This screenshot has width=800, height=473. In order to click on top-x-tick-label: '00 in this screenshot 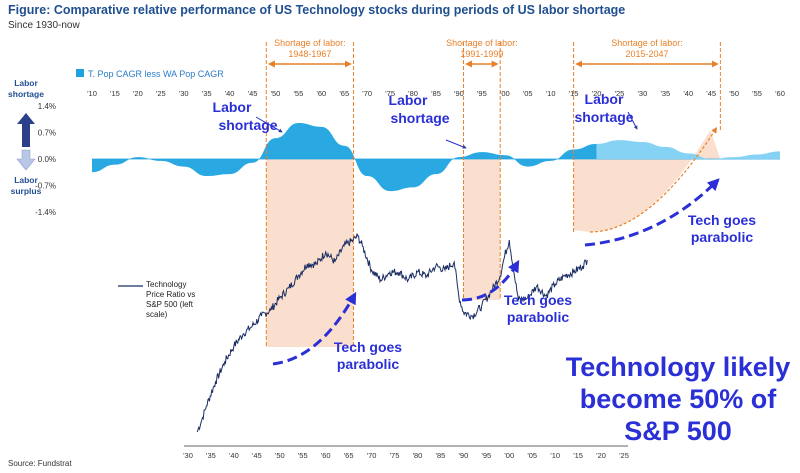, I will do `click(505, 93)`.